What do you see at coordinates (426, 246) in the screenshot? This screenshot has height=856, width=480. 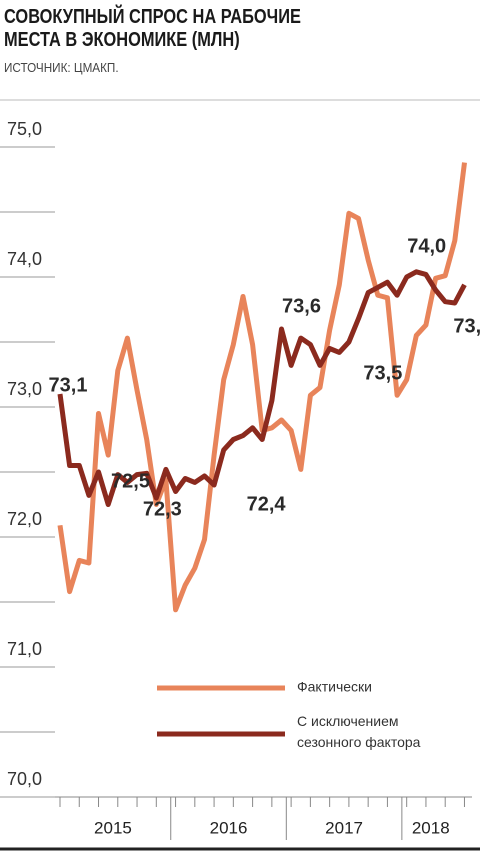 I see `data-label: 74,0` at bounding box center [426, 246].